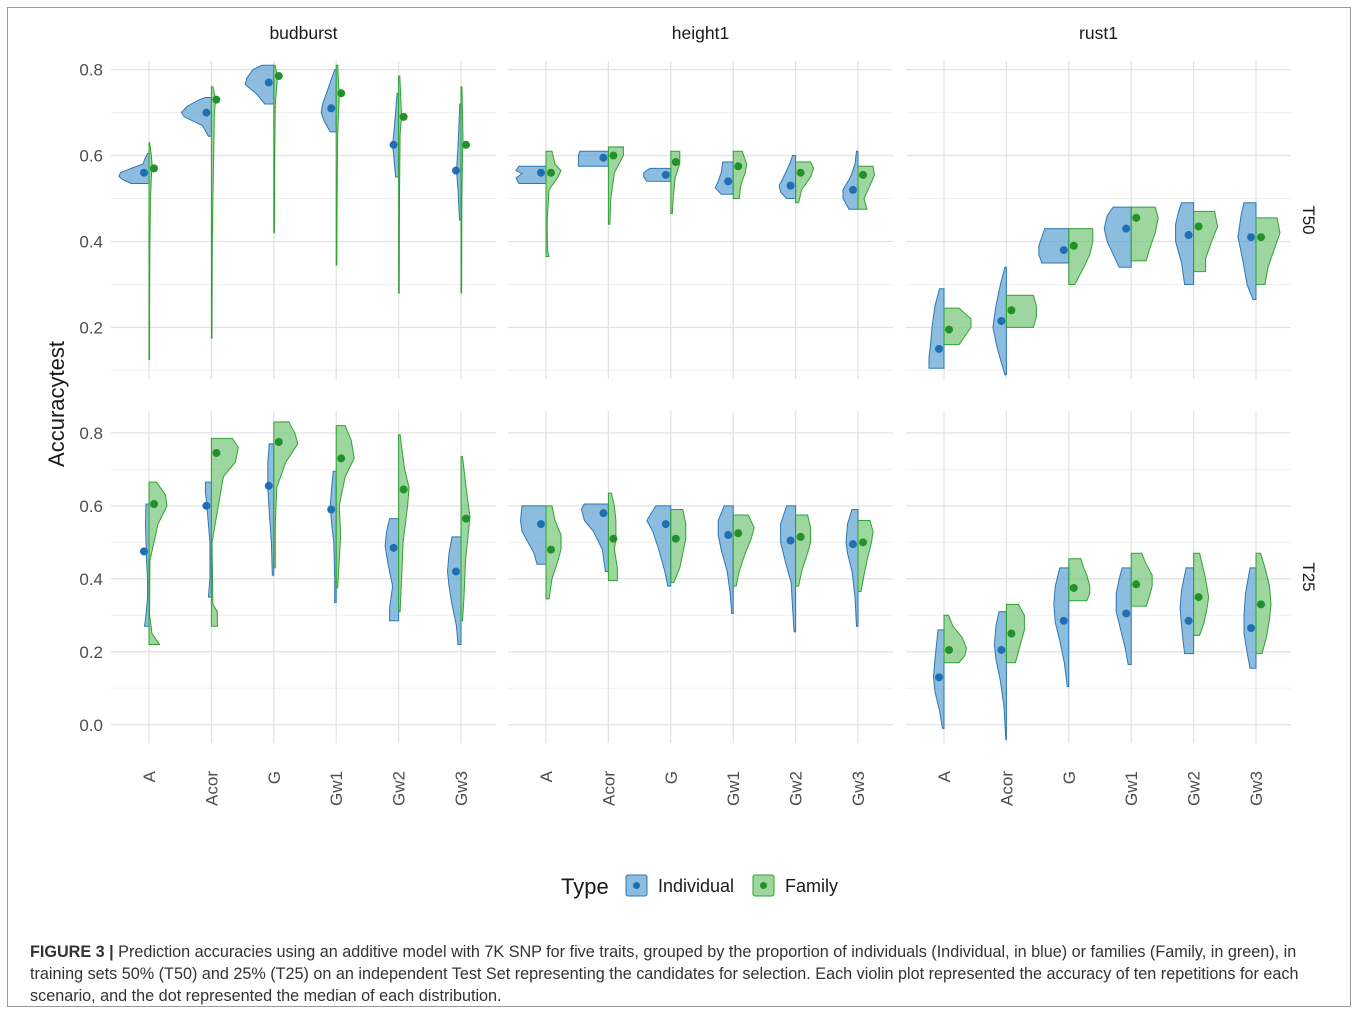 This screenshot has height=1013, width=1358. Describe the element at coordinates (91, 241) in the screenshot. I see `y-tick-label: 0.4` at that location.